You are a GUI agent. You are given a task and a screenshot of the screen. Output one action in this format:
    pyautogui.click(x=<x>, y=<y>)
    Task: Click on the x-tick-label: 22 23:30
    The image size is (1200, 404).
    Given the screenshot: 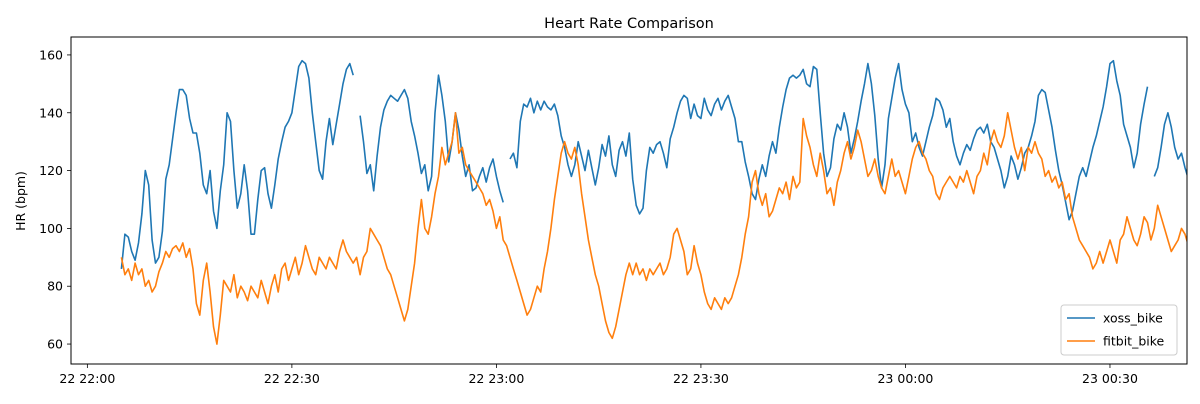 What is the action you would take?
    pyautogui.click(x=701, y=378)
    